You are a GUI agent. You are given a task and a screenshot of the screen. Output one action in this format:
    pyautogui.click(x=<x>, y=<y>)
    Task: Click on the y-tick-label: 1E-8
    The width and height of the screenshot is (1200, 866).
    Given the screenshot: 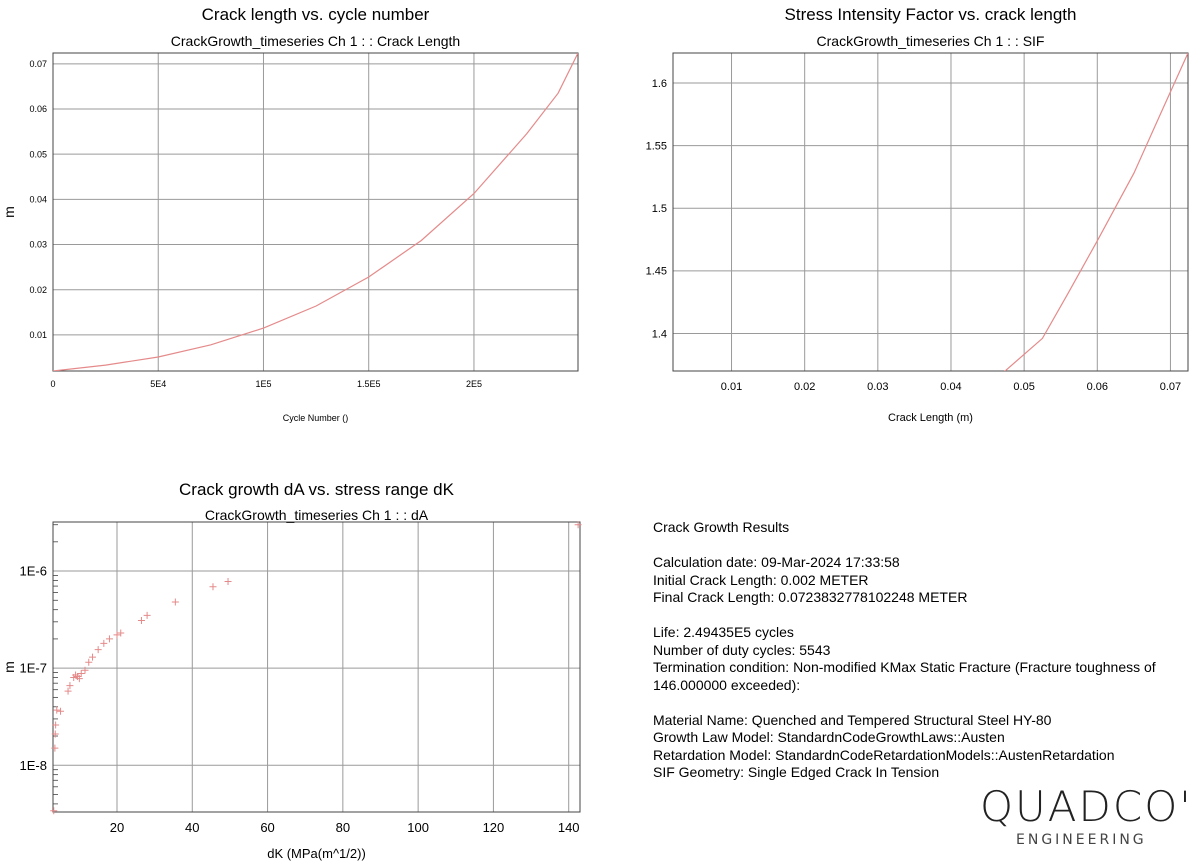 What is the action you would take?
    pyautogui.click(x=33, y=765)
    